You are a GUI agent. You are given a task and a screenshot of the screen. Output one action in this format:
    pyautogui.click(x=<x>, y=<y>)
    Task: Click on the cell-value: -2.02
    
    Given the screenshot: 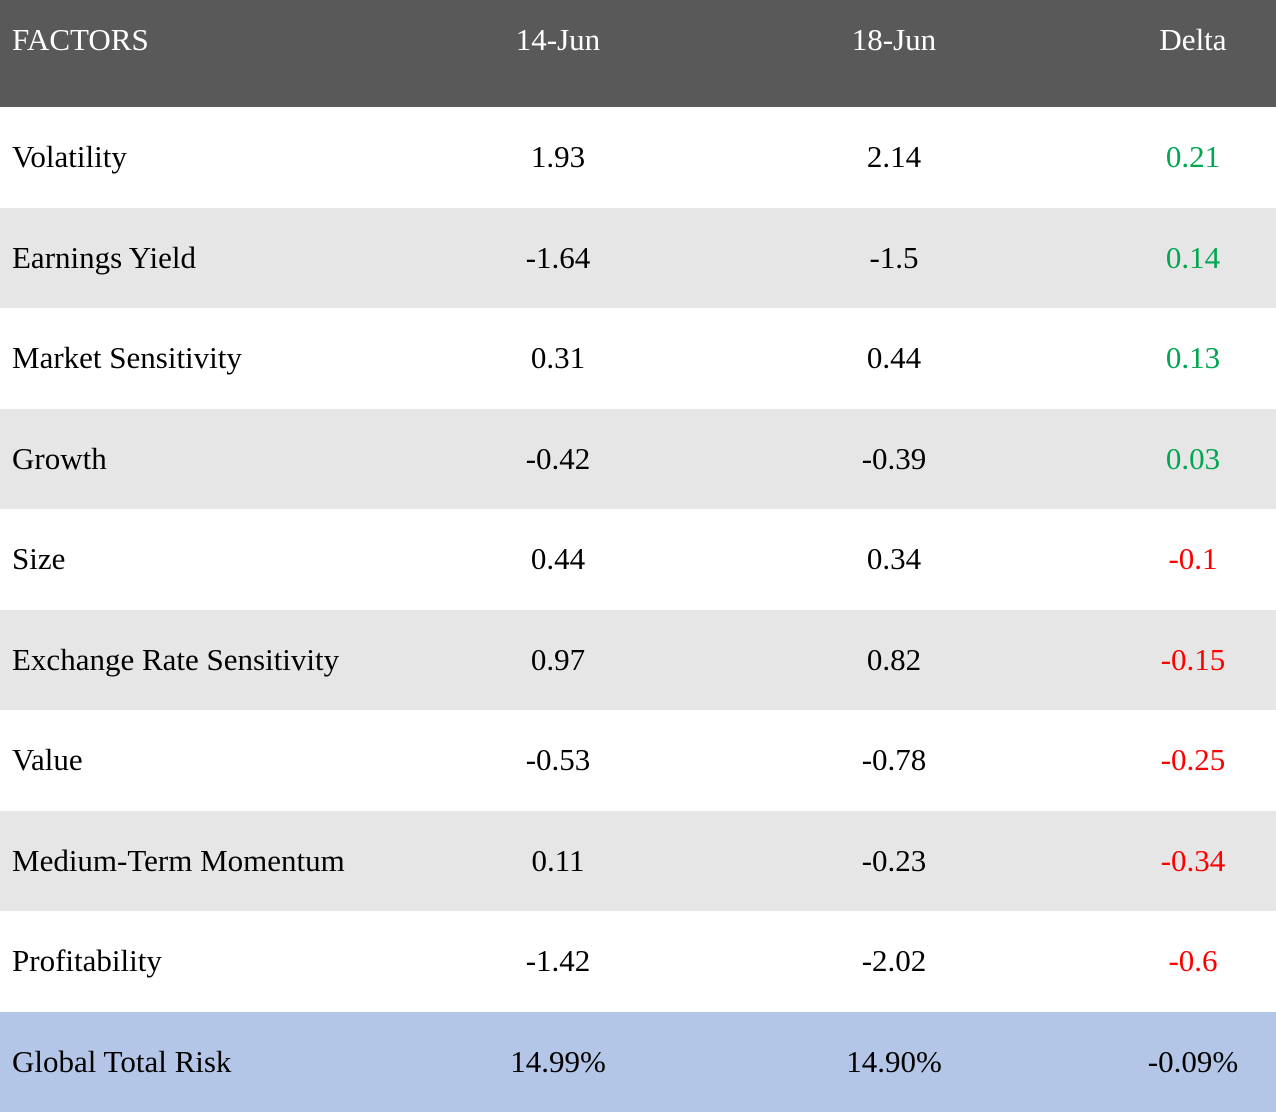 What is the action you would take?
    pyautogui.click(x=894, y=961)
    